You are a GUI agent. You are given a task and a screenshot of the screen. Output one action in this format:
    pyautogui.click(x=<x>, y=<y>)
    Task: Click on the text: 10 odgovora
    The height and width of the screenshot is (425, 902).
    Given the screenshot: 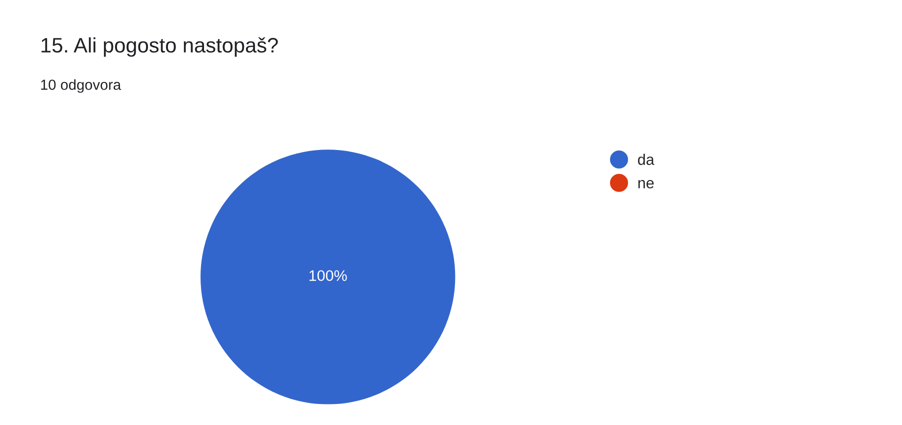 What is the action you would take?
    pyautogui.click(x=81, y=86)
    